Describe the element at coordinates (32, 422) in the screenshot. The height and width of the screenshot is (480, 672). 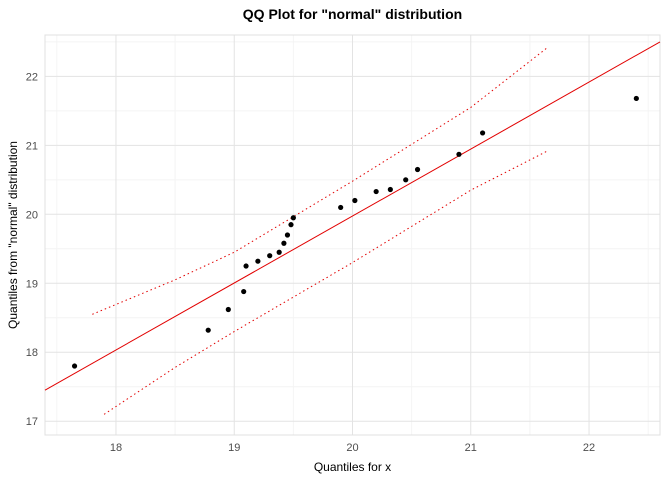
I see `y-tick-label: 17` at that location.